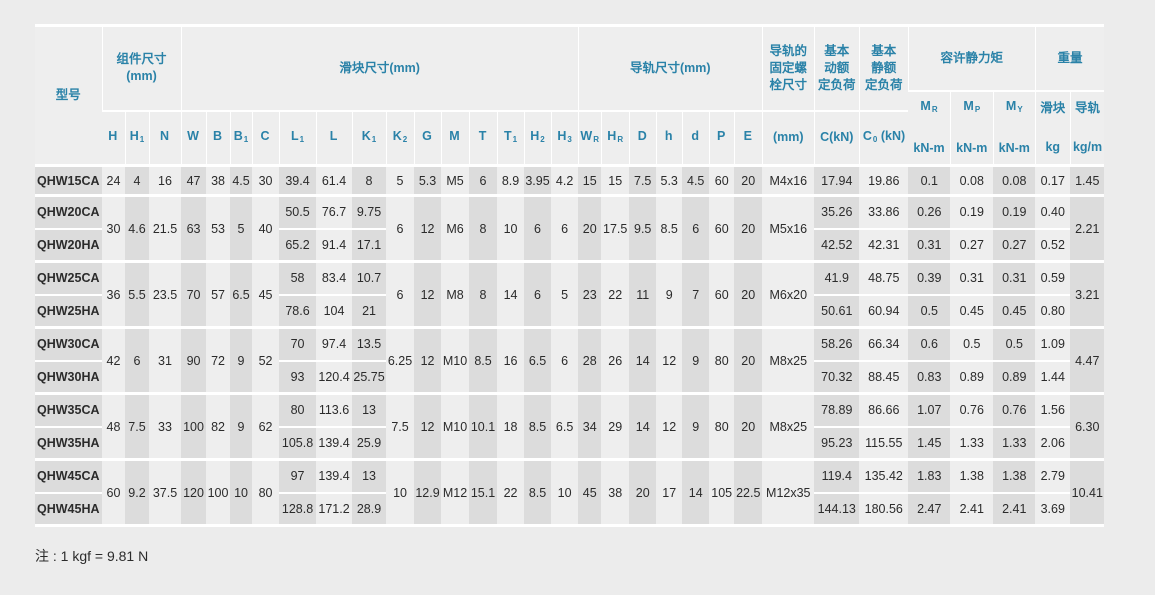 Image resolution: width=1155 pixels, height=595 pixels. I want to click on cell-hr: 29, so click(615, 426).